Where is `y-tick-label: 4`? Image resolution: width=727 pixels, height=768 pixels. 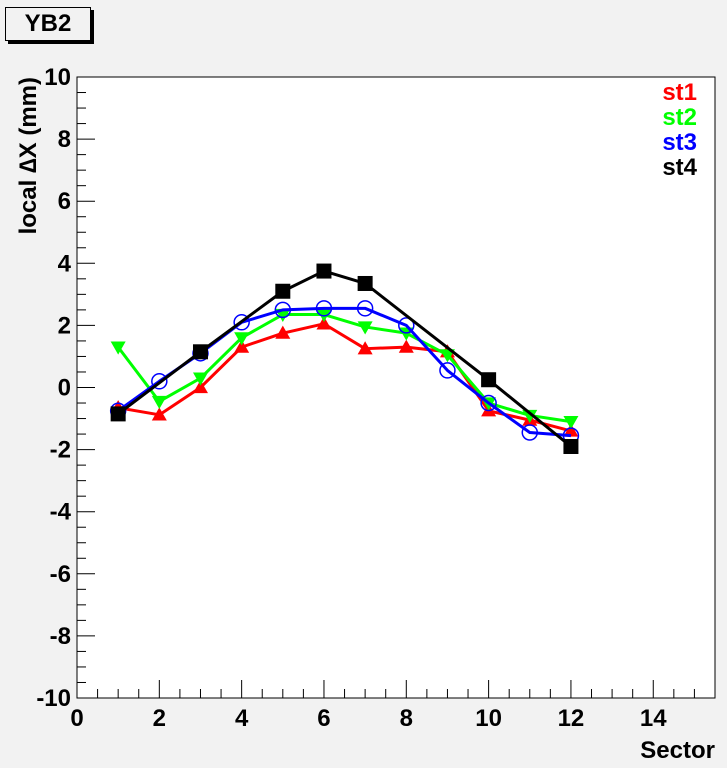 y-tick-label: 4 is located at coordinates (65, 263).